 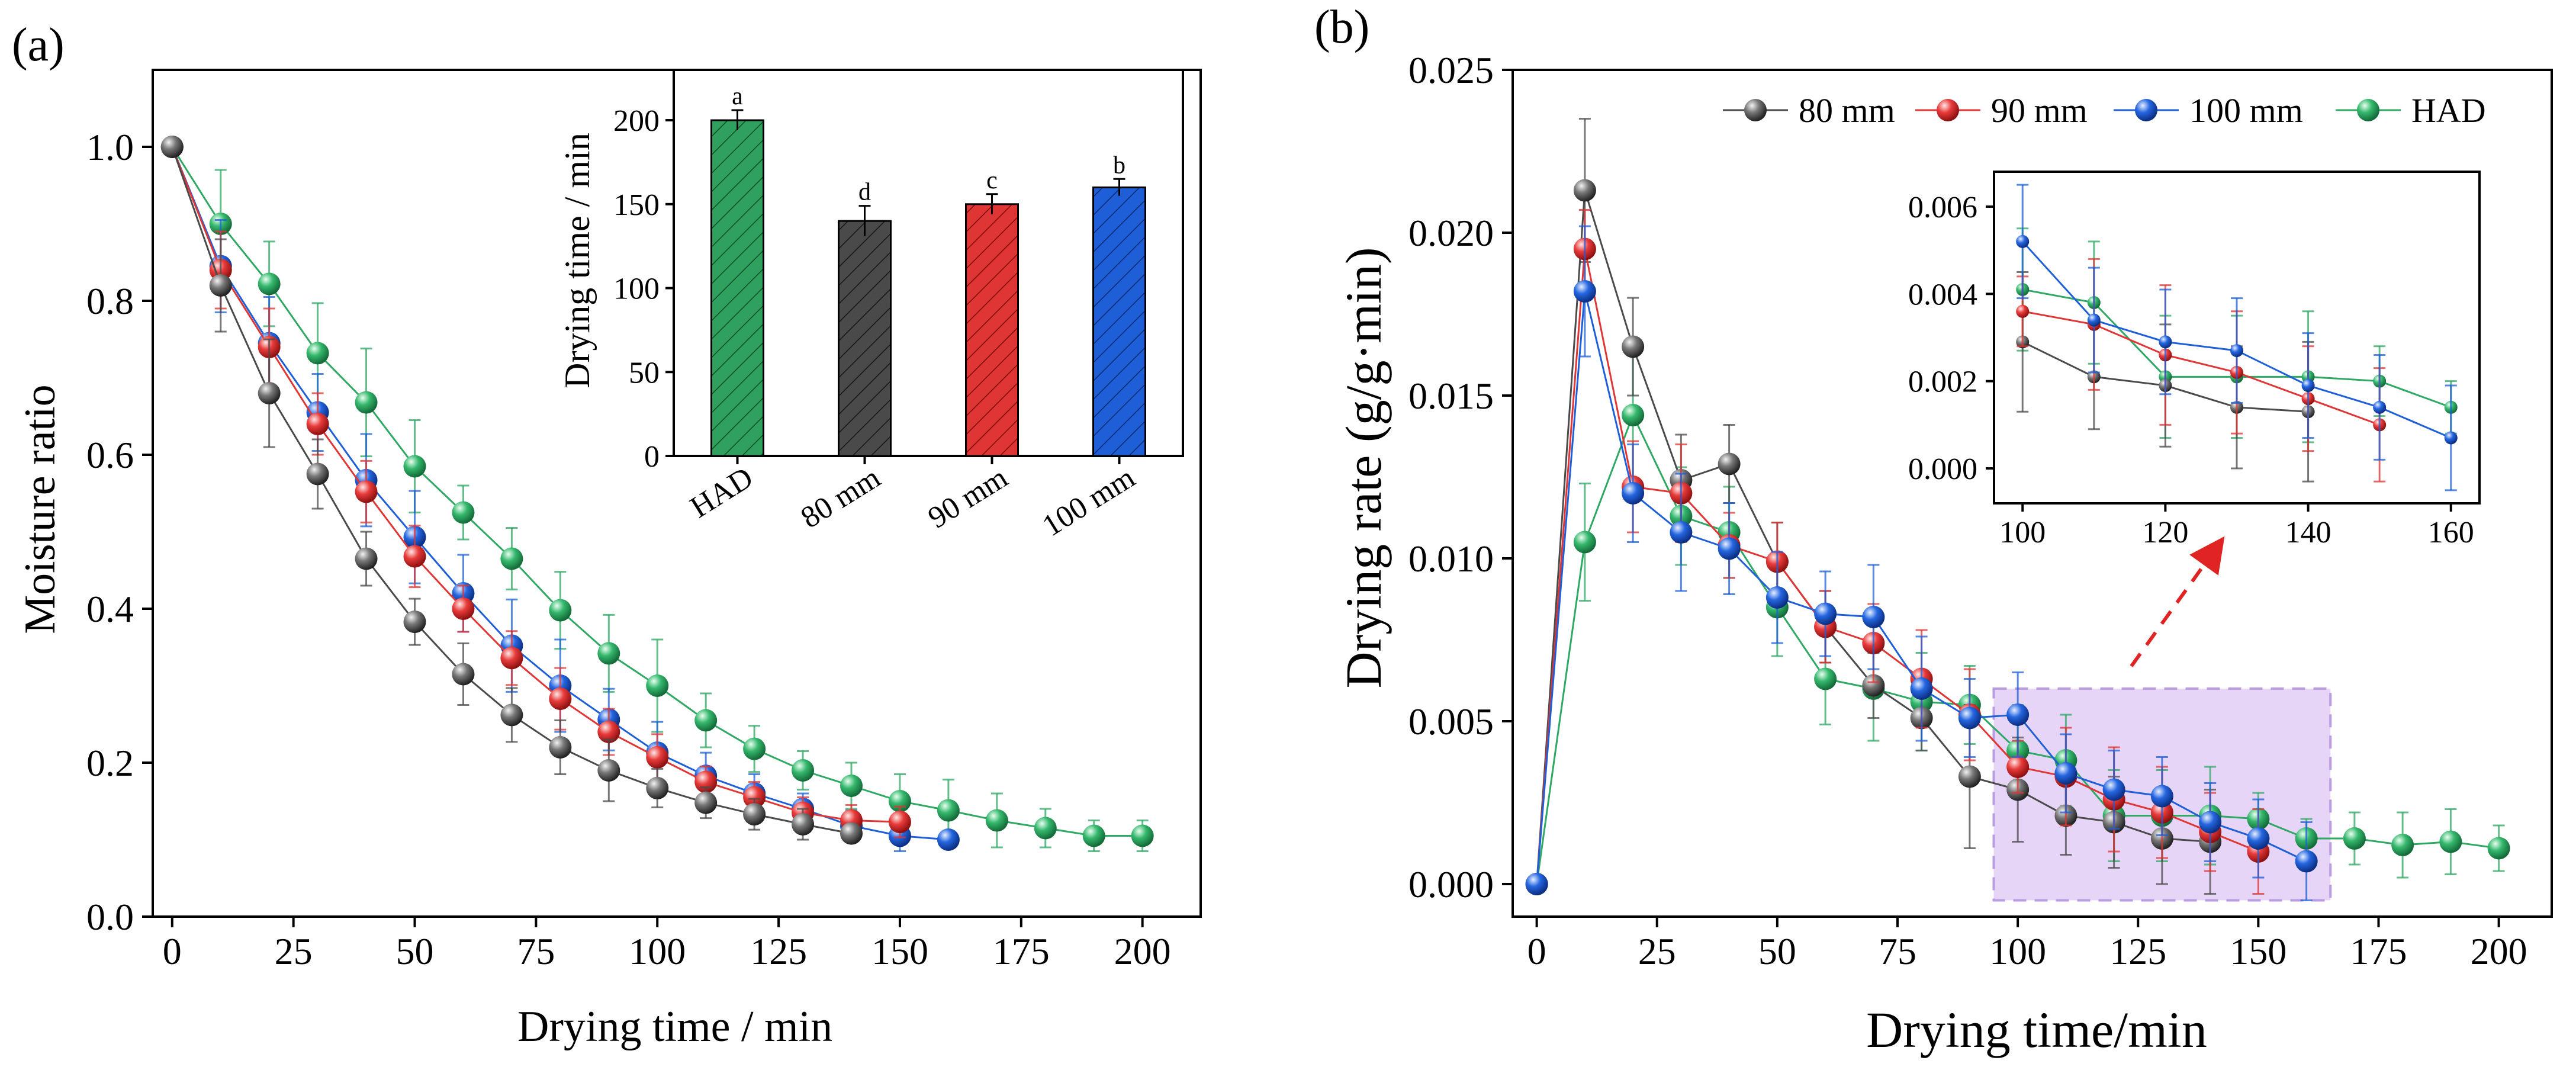 I want to click on panel-a-ytick-label: 1.0, so click(x=110, y=147).